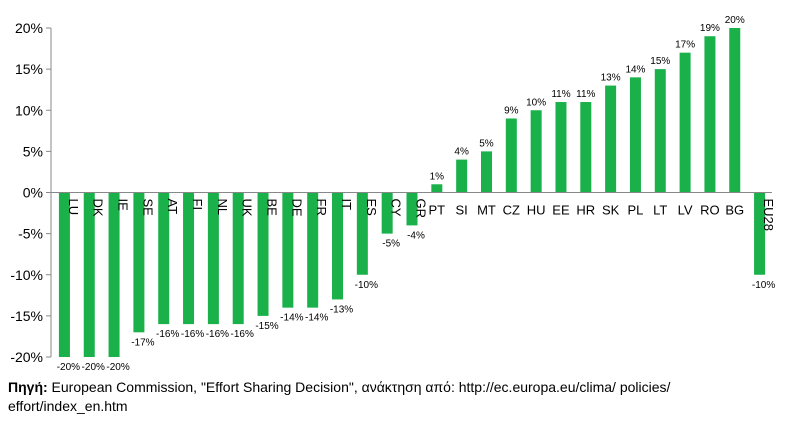  What do you see at coordinates (147, 208) in the screenshot?
I see `category-label: SE` at bounding box center [147, 208].